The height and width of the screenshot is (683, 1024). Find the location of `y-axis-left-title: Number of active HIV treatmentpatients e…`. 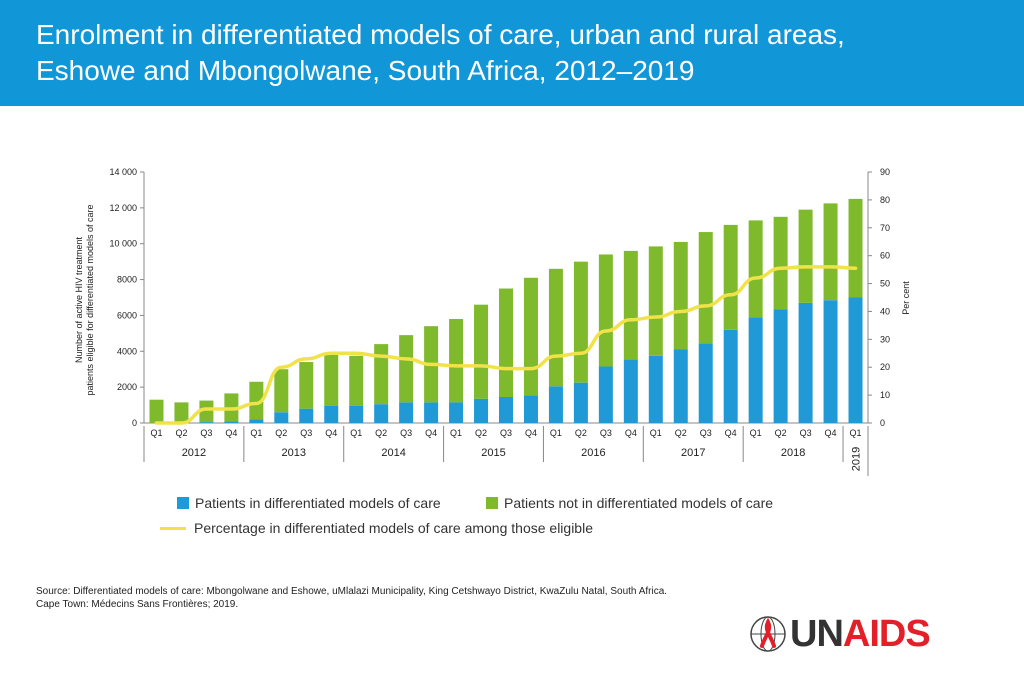

y-axis-left-title: Number of active HIV treatmentpatients e… is located at coordinates (84, 300).